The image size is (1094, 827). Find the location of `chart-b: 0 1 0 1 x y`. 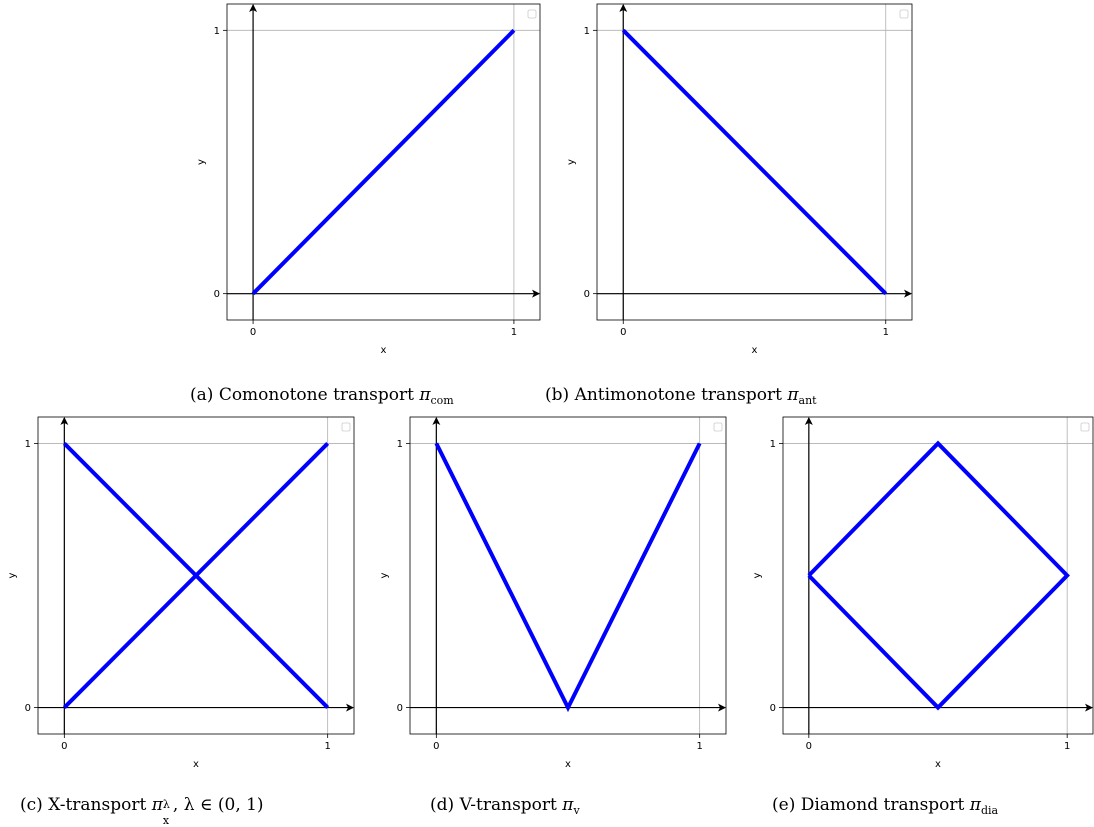

chart-b: 0 1 0 1 x y is located at coordinates (739, 179).